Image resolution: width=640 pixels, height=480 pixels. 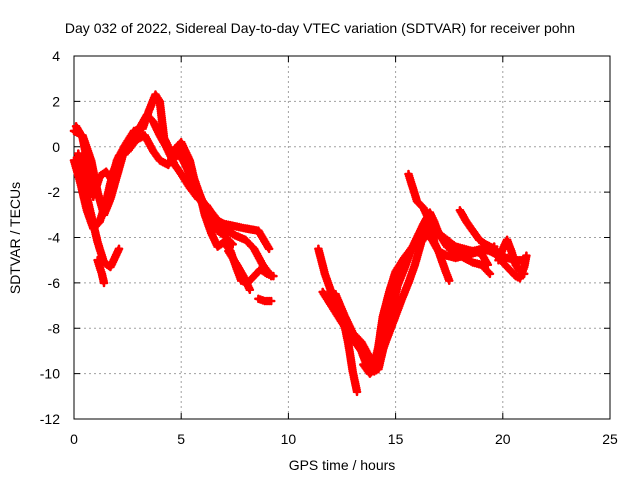 What do you see at coordinates (610, 439) in the screenshot?
I see `x-tick-label: 25` at bounding box center [610, 439].